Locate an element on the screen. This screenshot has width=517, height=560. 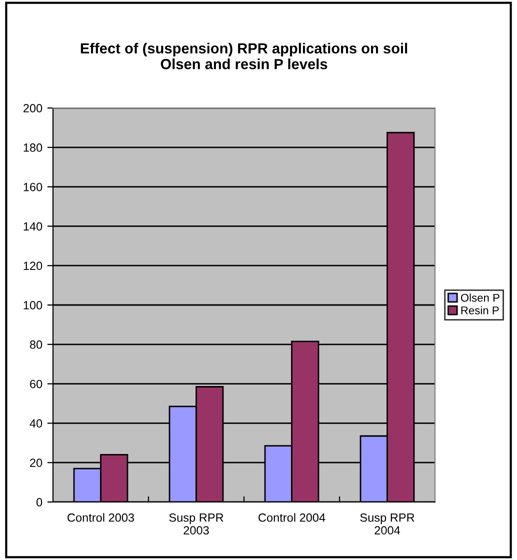
y-tick-label: 100 is located at coordinates (33, 305).